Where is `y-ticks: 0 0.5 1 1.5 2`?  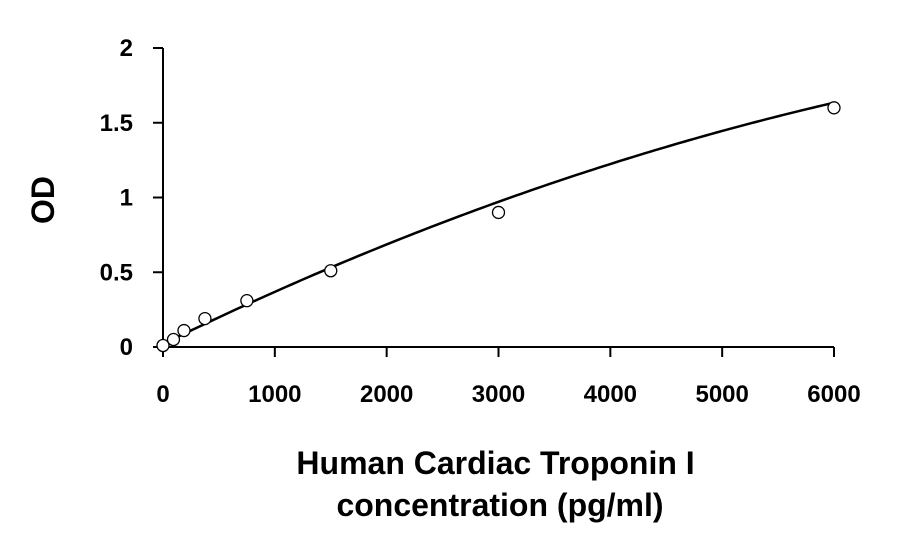
y-ticks: 0 0.5 1 1.5 2 is located at coordinates (131, 198).